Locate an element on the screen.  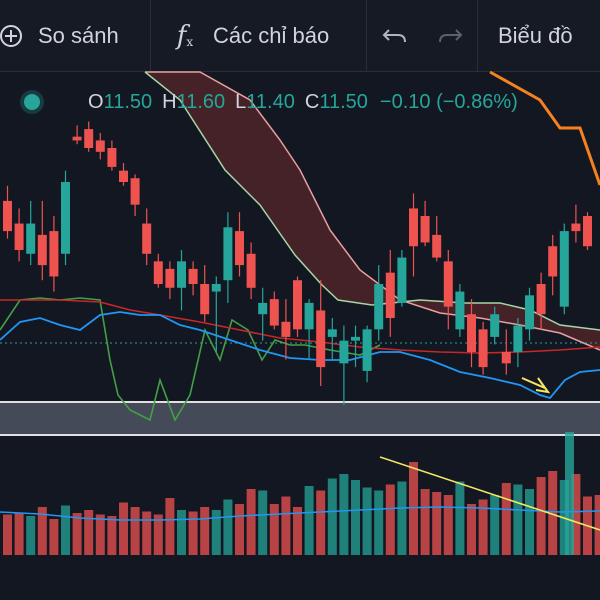
chart-type-label: Biểu đồ is located at coordinates (535, 35).